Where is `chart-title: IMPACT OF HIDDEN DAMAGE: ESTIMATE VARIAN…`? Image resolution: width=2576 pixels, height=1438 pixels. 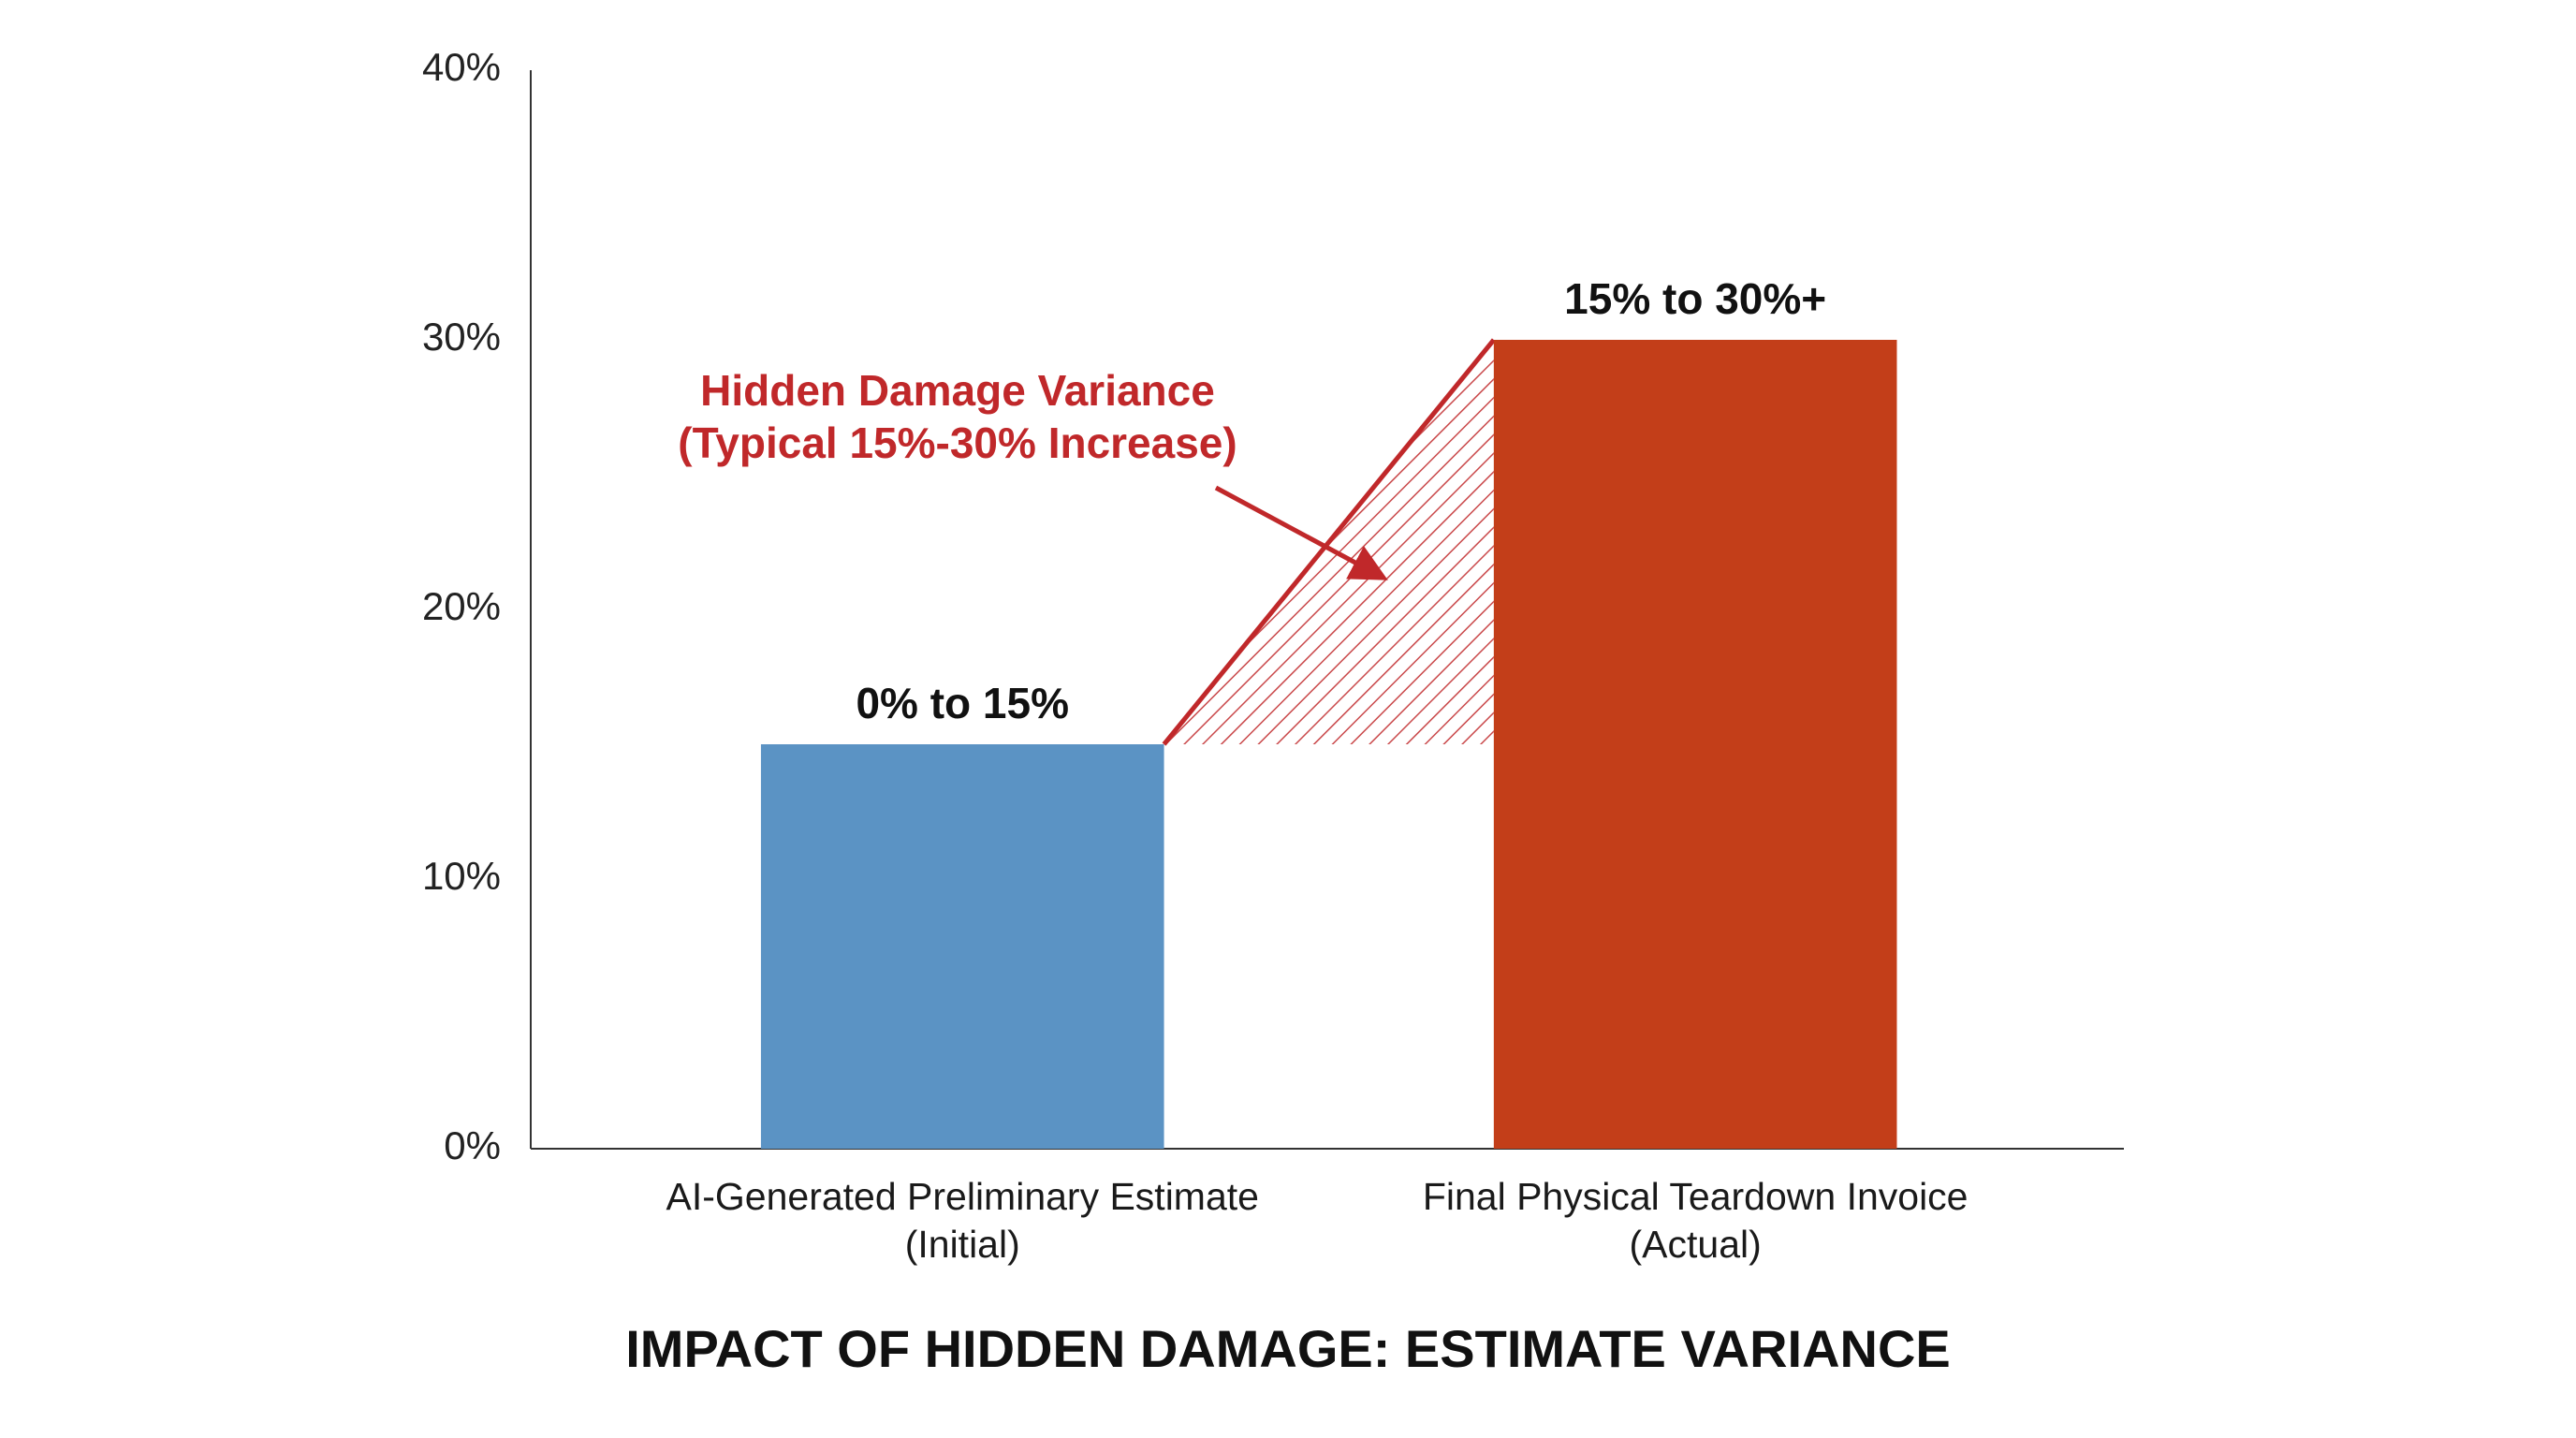
chart-title: IMPACT OF HIDDEN DAMAGE: ESTIMATE VARIAN… is located at coordinates (1288, 1348).